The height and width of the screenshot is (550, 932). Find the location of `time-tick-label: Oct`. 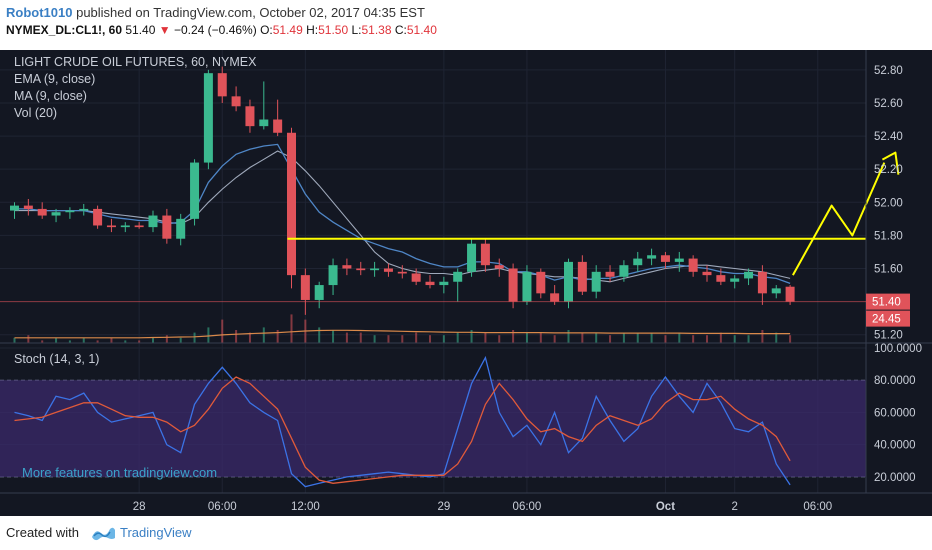

time-tick-label: Oct is located at coordinates (665, 507).